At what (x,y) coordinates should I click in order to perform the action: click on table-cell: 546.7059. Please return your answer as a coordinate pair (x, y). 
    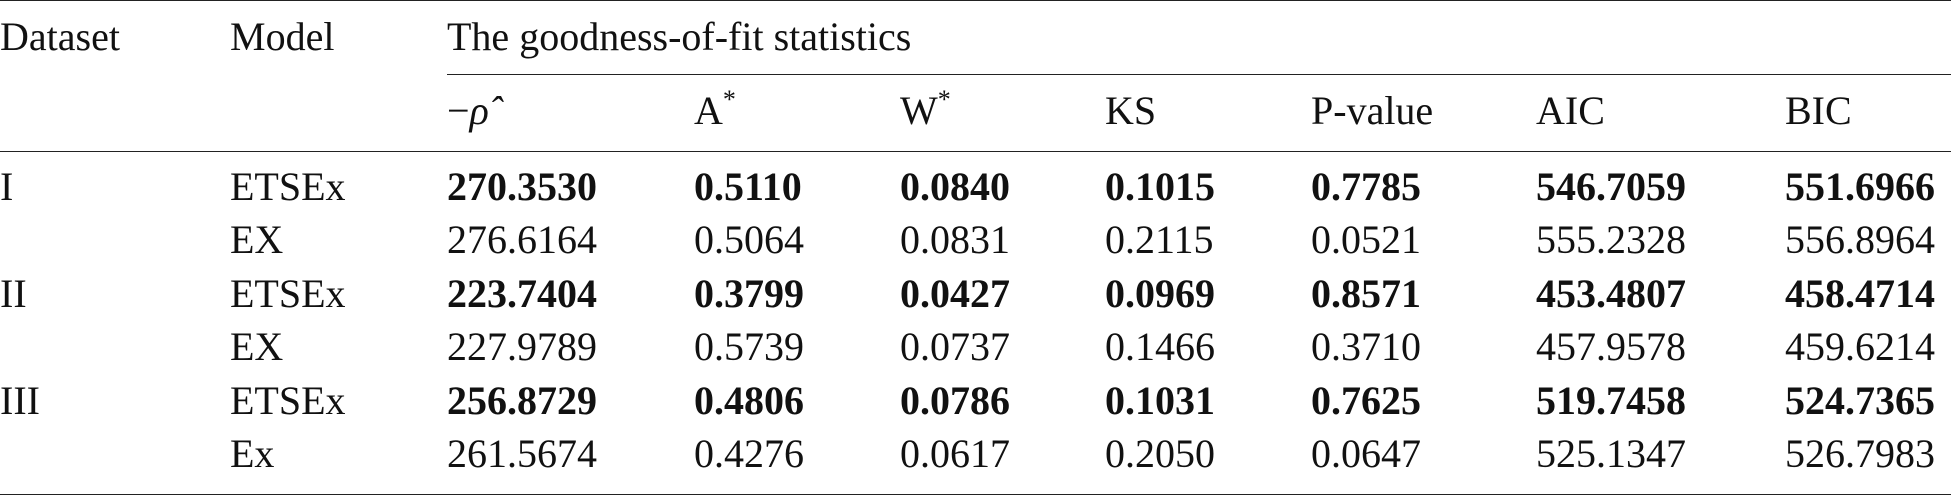
    Looking at the image, I should click on (1611, 186).